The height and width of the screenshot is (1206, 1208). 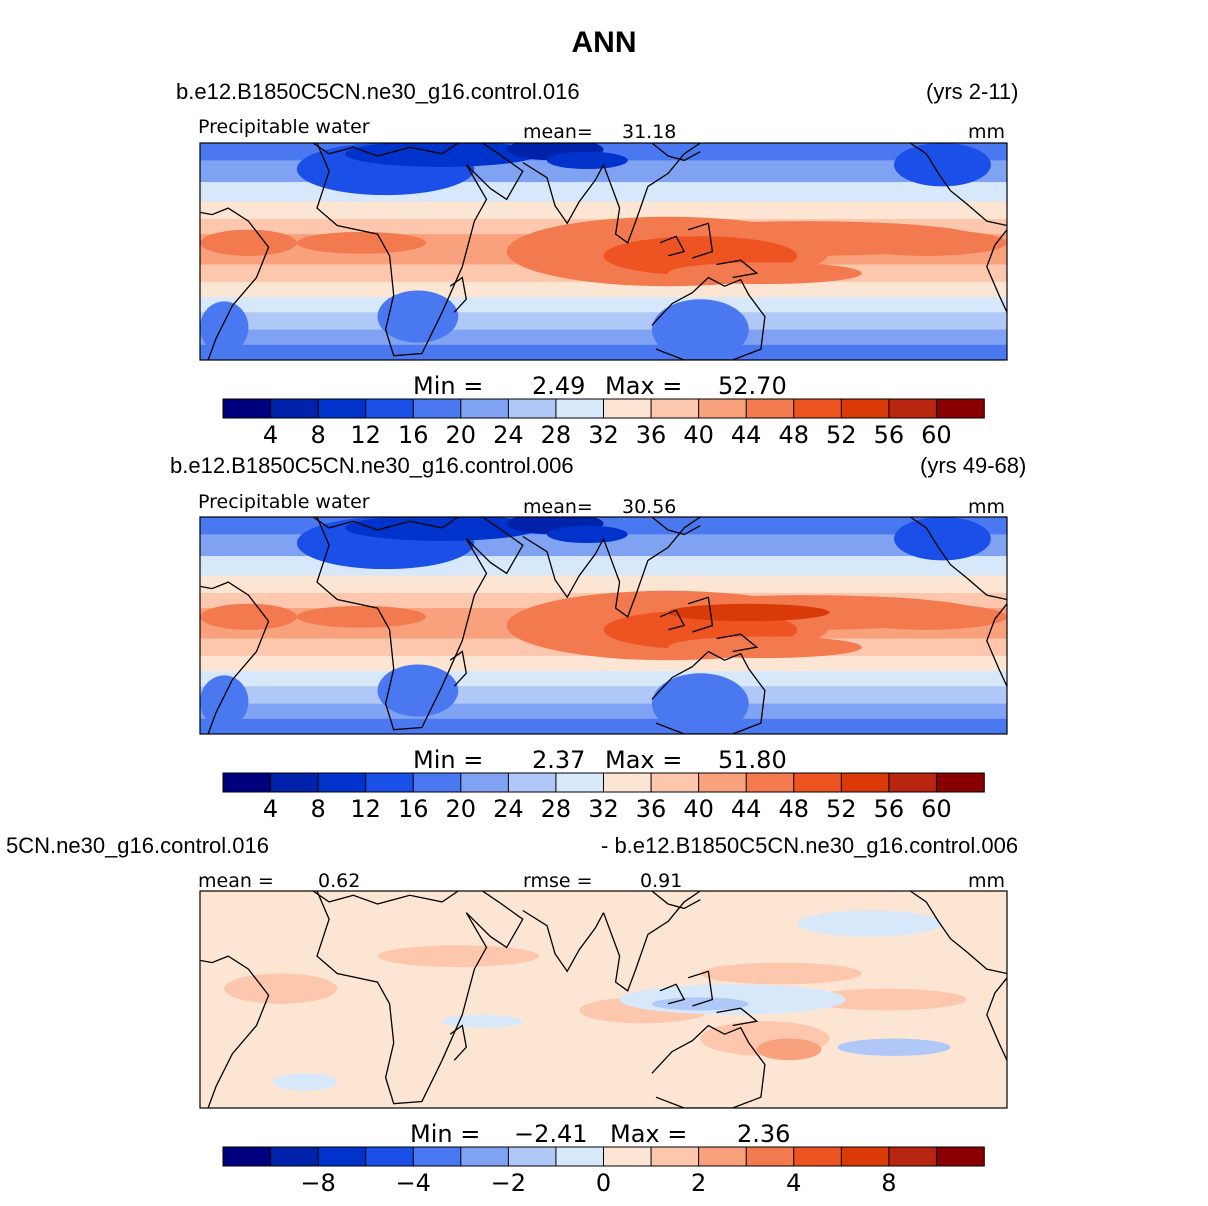 I want to click on figure-title: ANN, so click(x=604, y=42).